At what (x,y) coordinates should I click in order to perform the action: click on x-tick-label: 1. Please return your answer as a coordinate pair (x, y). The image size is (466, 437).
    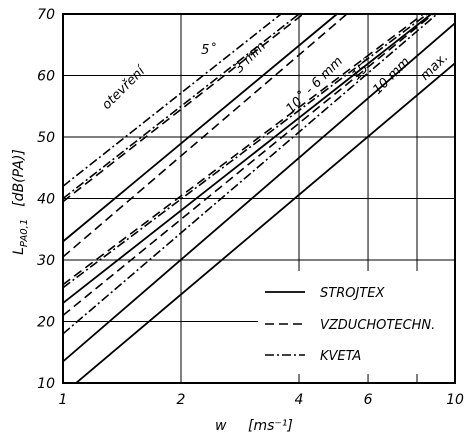
    Looking at the image, I should click on (63, 400).